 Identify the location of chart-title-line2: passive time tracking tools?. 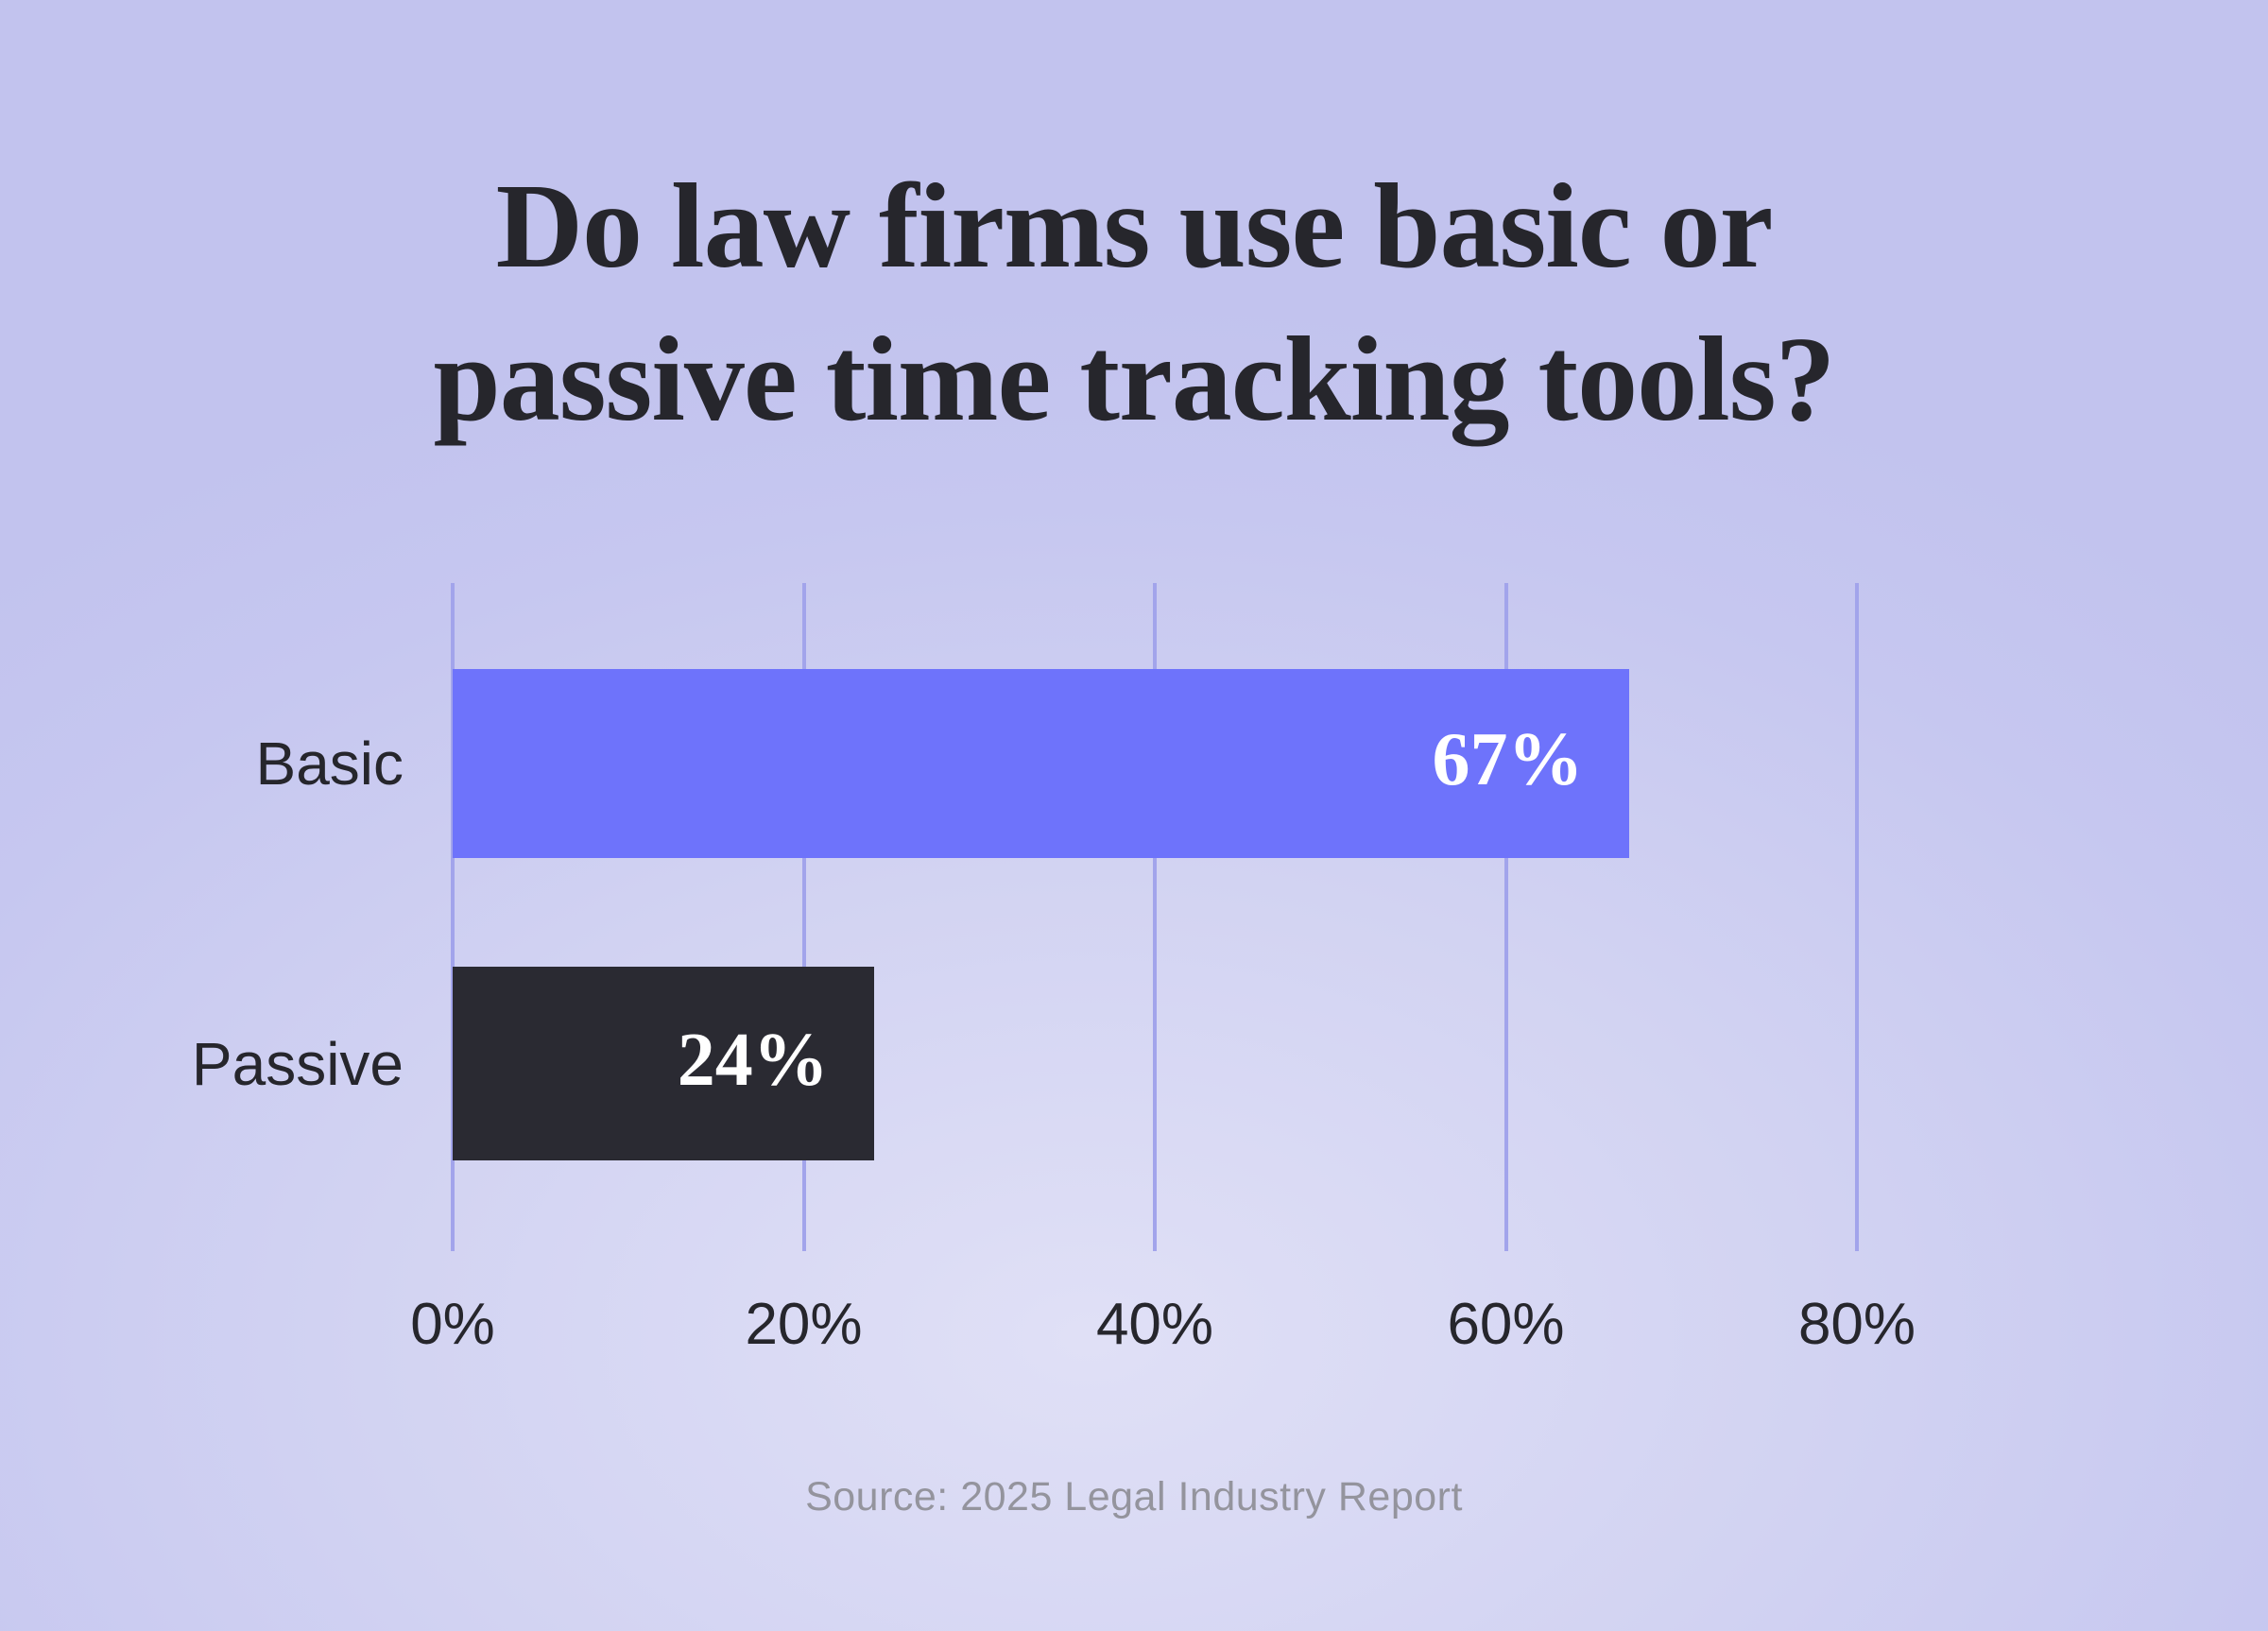
(1134, 379).